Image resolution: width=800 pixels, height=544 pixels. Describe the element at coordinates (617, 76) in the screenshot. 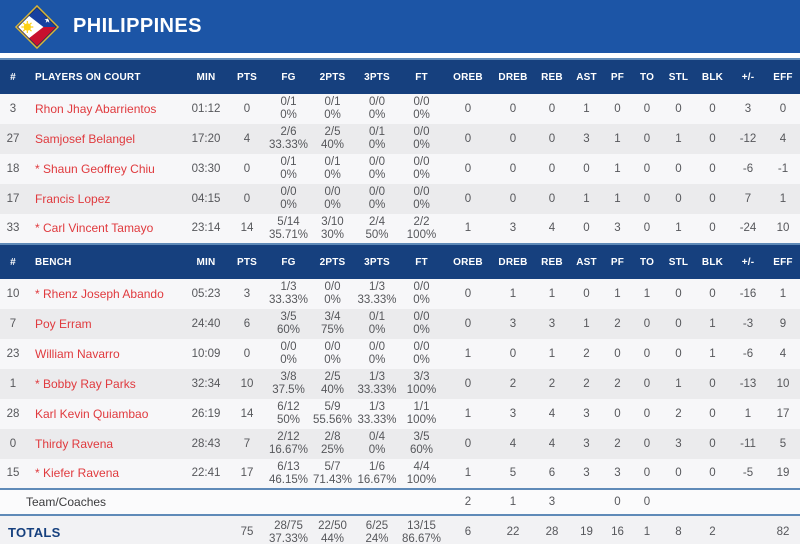

I see `col-pf: PF` at that location.